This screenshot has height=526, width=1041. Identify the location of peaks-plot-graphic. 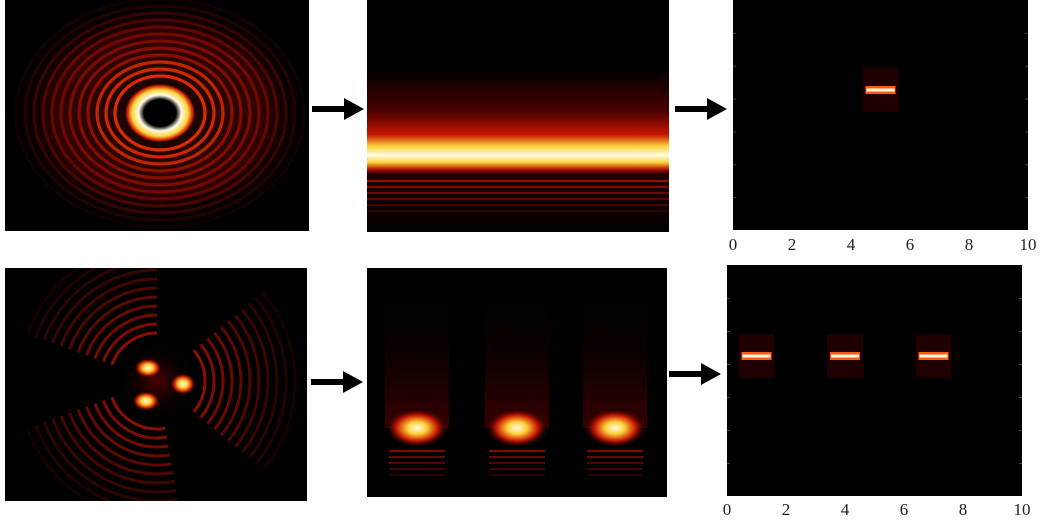
(874, 380).